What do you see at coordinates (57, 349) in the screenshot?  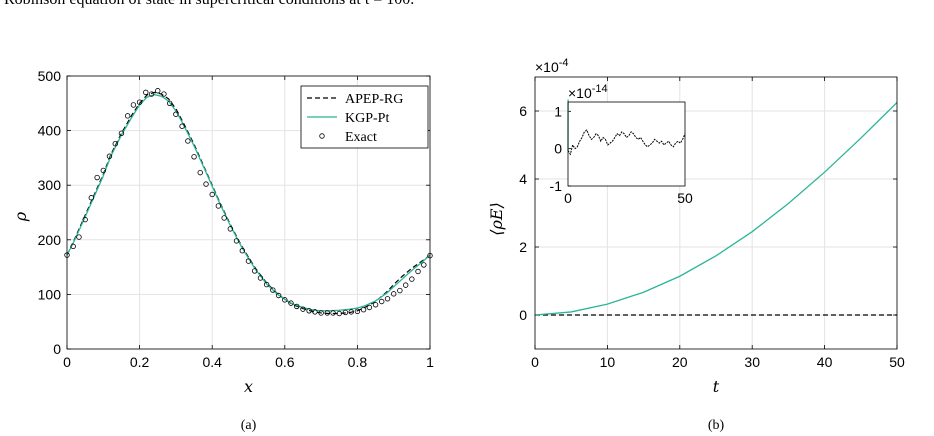 I see `y-tick-label-a: 0` at bounding box center [57, 349].